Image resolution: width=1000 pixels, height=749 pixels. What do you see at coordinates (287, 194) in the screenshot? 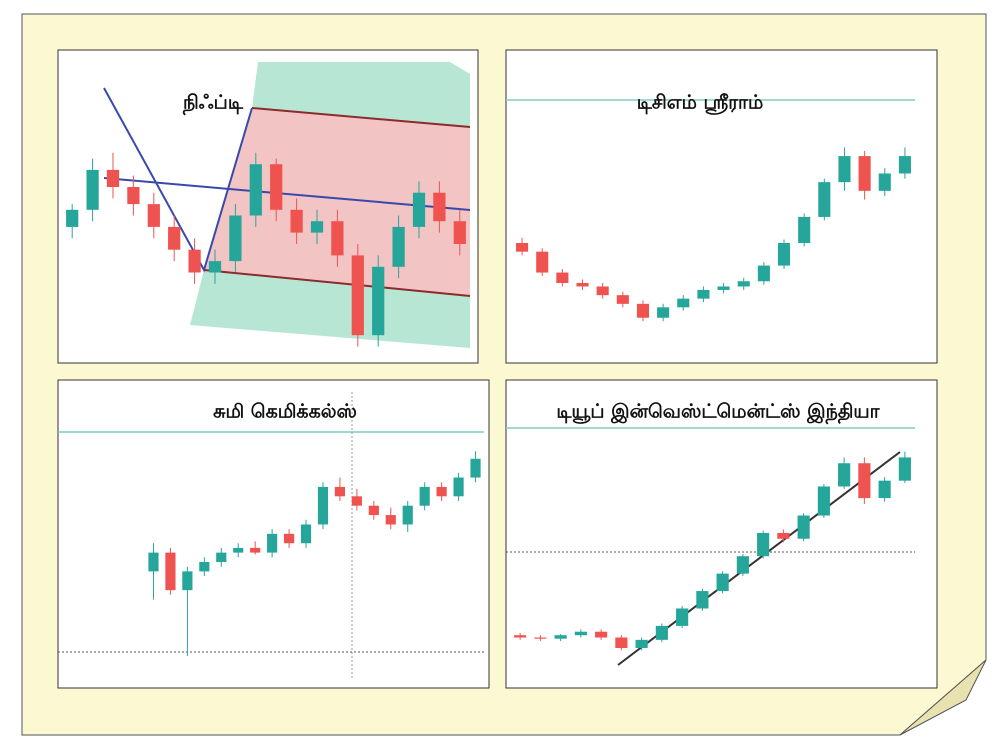
I see `median-line` at bounding box center [287, 194].